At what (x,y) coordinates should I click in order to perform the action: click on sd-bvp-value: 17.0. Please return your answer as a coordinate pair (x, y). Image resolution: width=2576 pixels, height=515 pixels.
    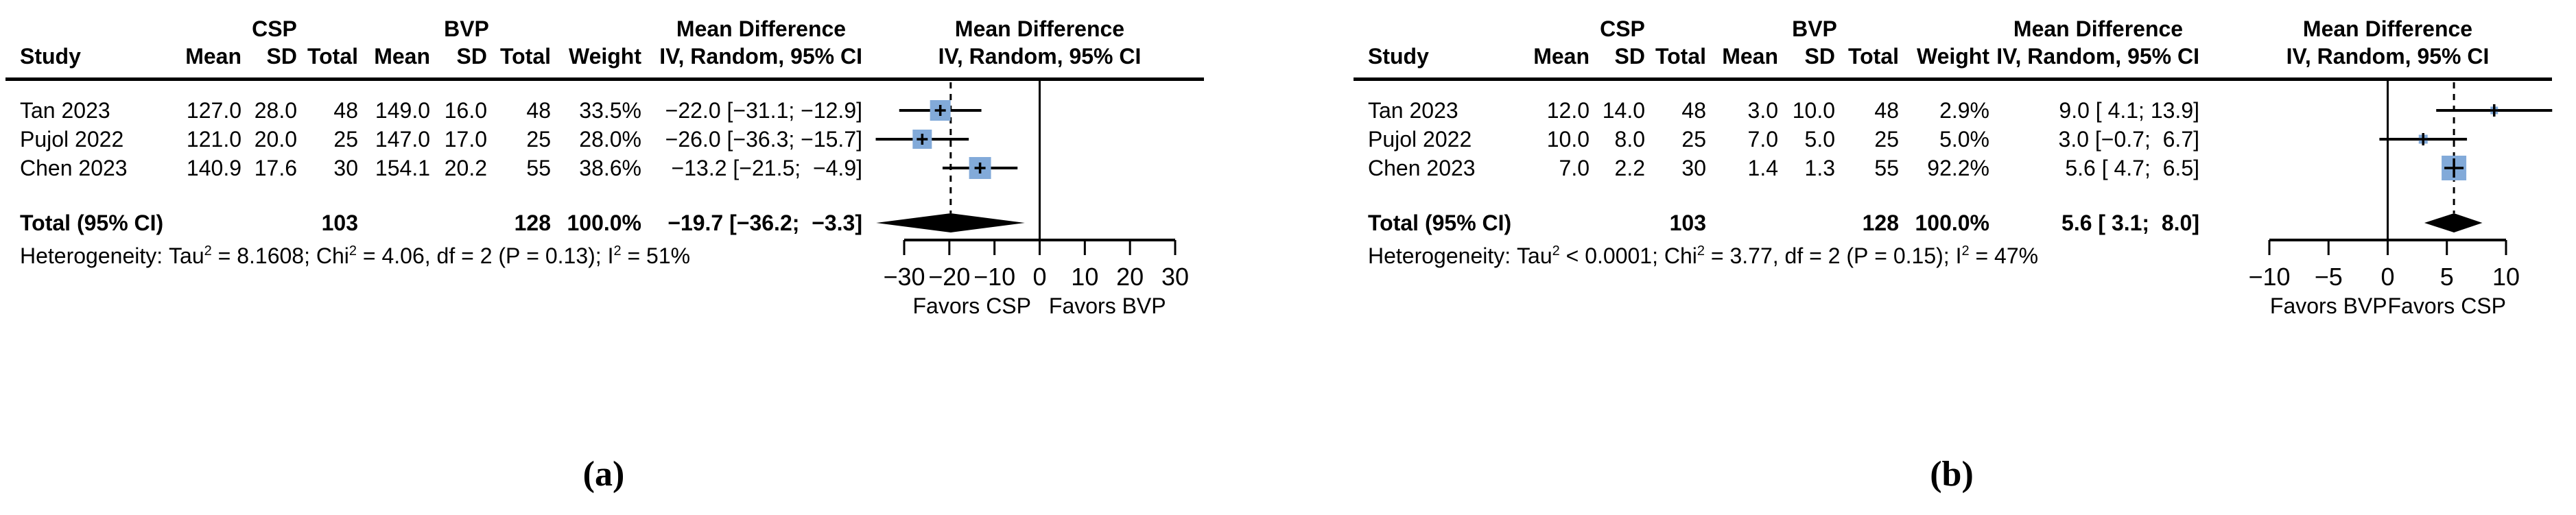
    Looking at the image, I should click on (466, 139).